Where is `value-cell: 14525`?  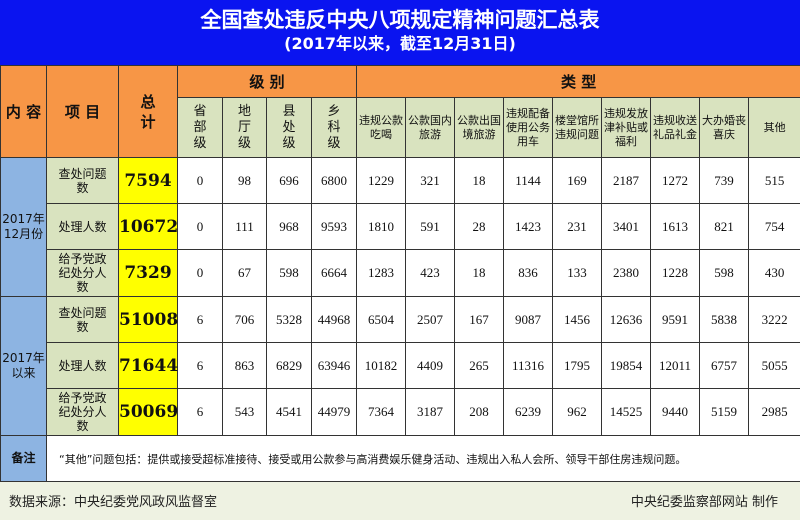
value-cell: 14525 is located at coordinates (626, 412).